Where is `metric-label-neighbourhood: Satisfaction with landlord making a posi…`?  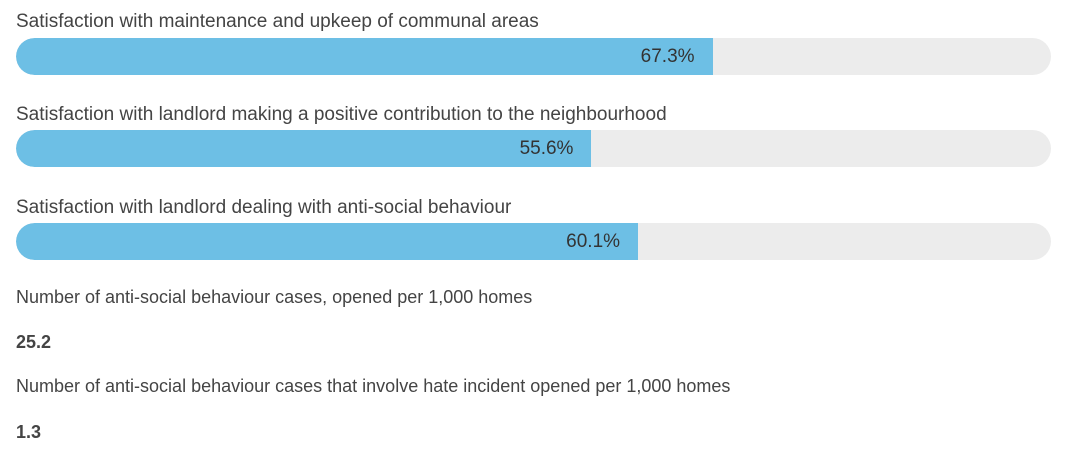
metric-label-neighbourhood: Satisfaction with landlord making a posi… is located at coordinates (341, 114).